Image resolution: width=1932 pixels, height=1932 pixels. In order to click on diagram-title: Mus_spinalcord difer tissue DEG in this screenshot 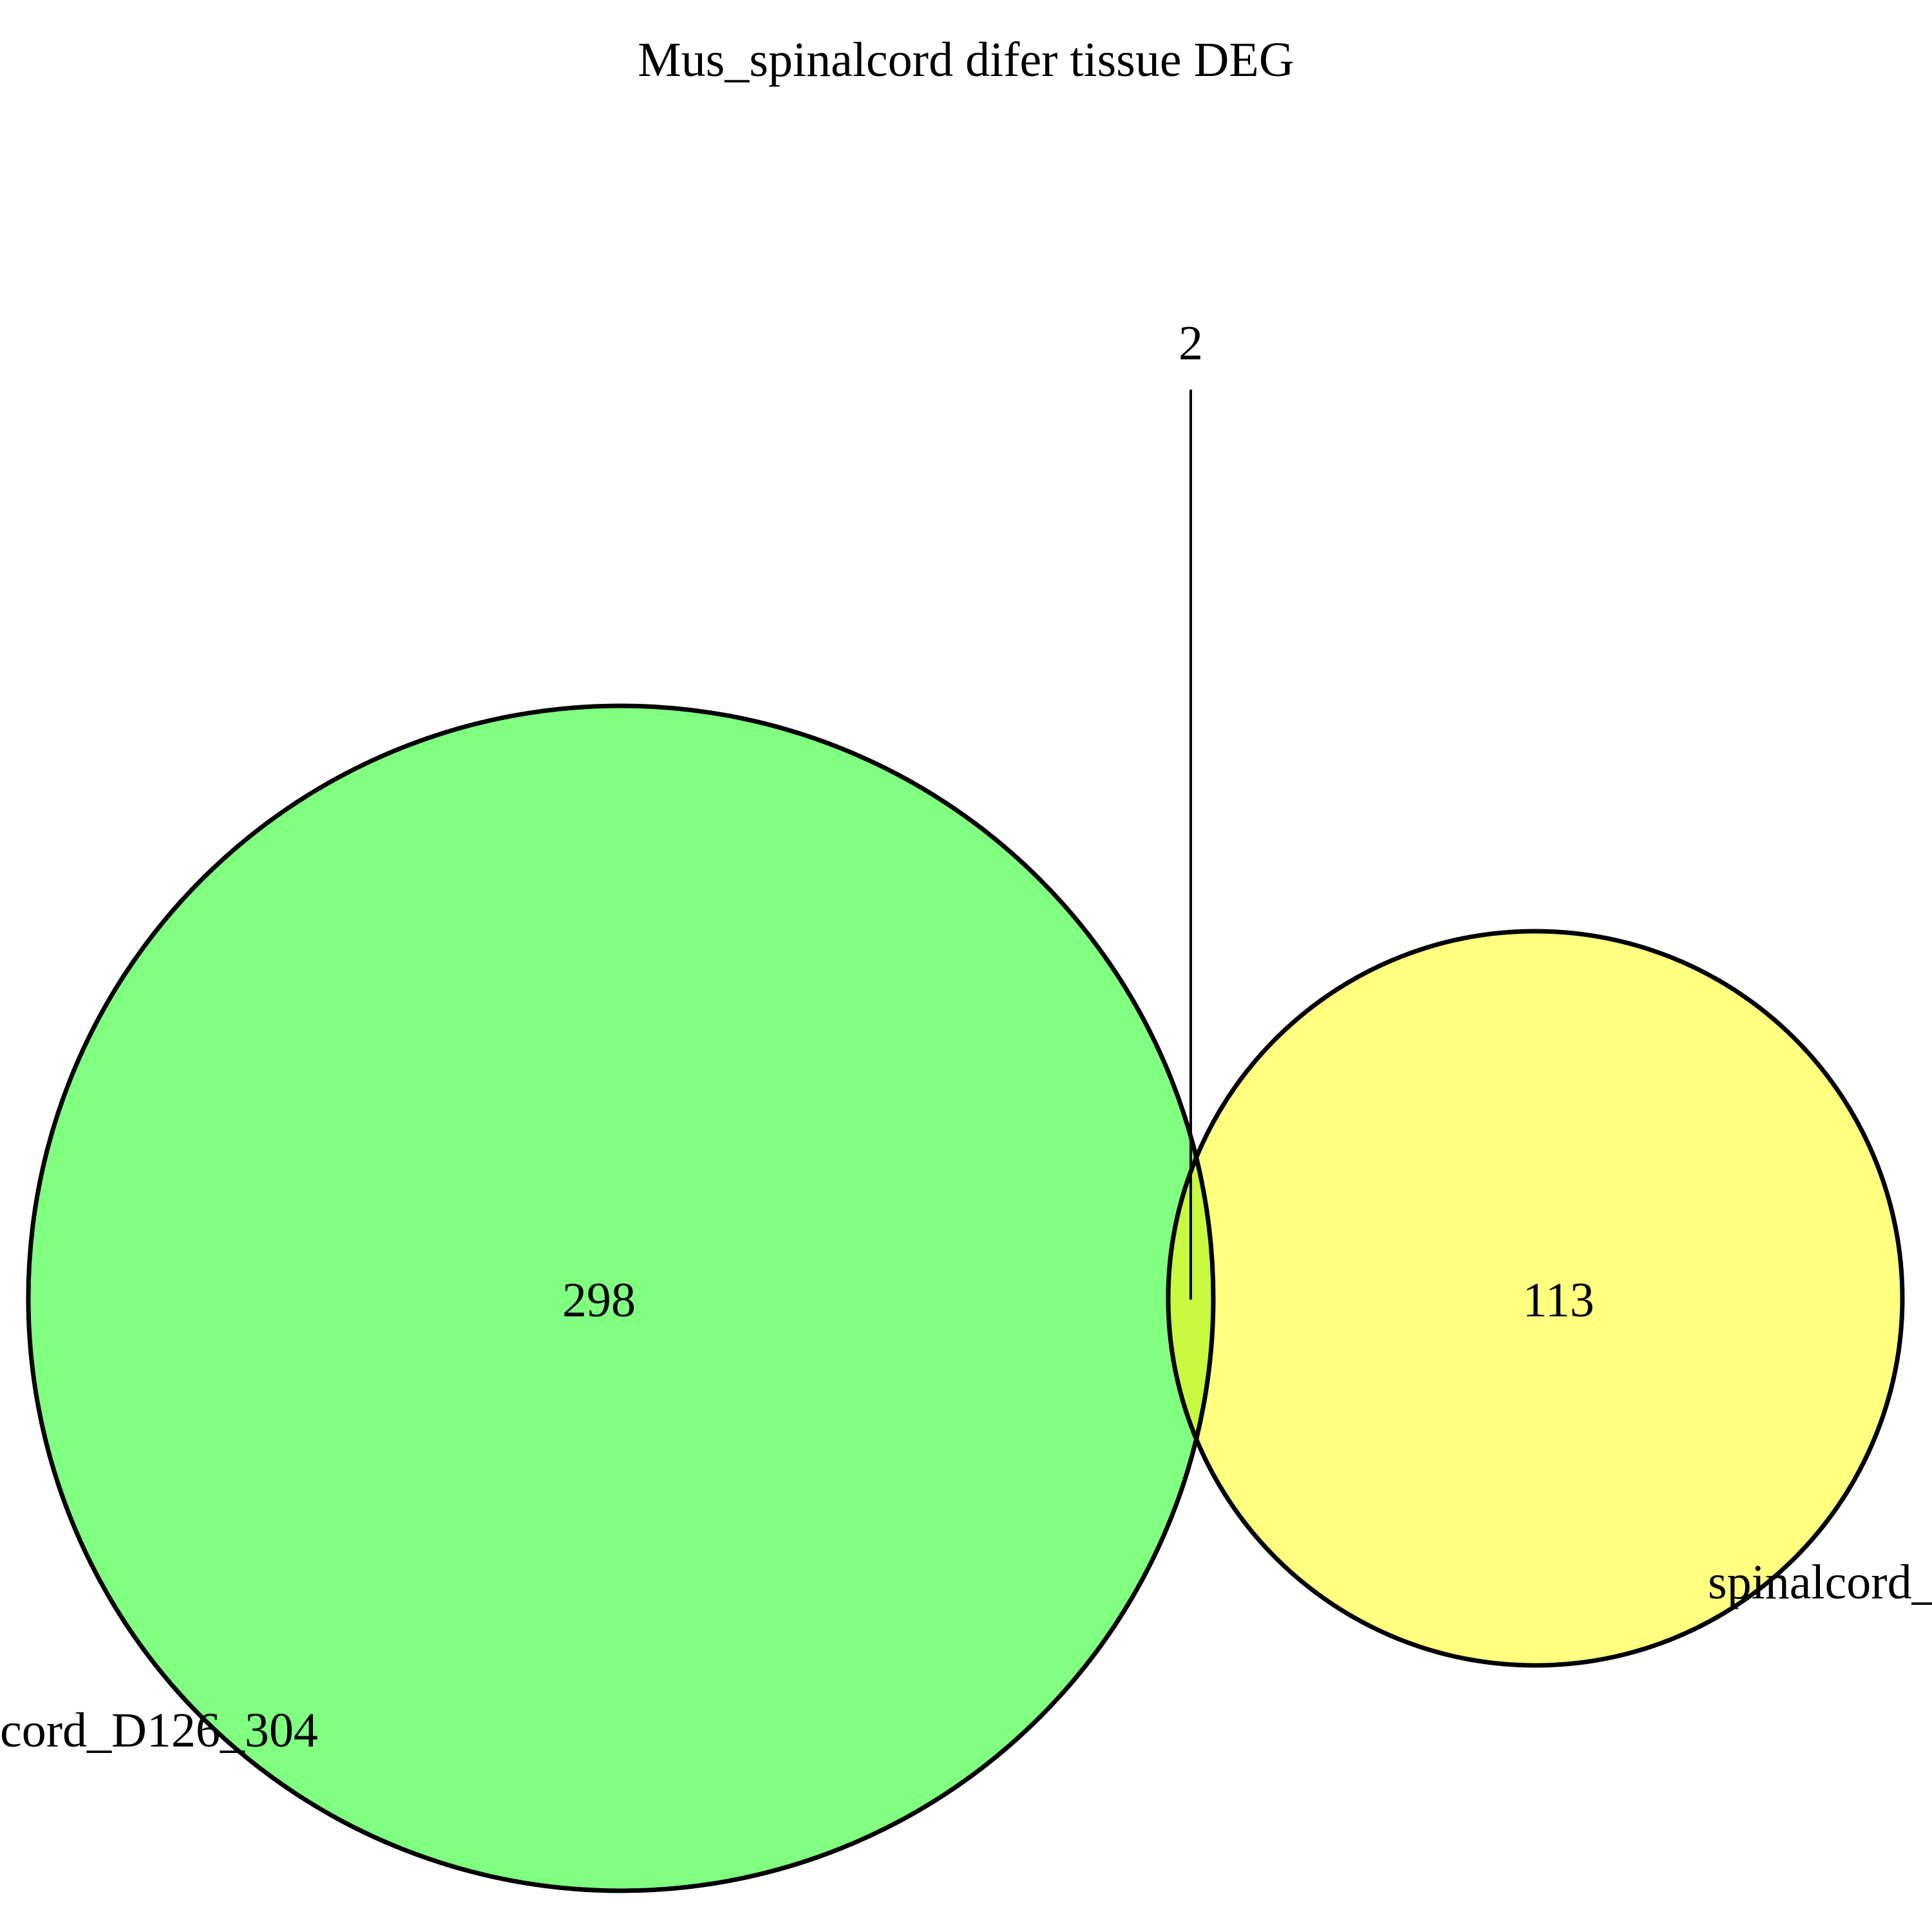, I will do `click(966, 60)`.